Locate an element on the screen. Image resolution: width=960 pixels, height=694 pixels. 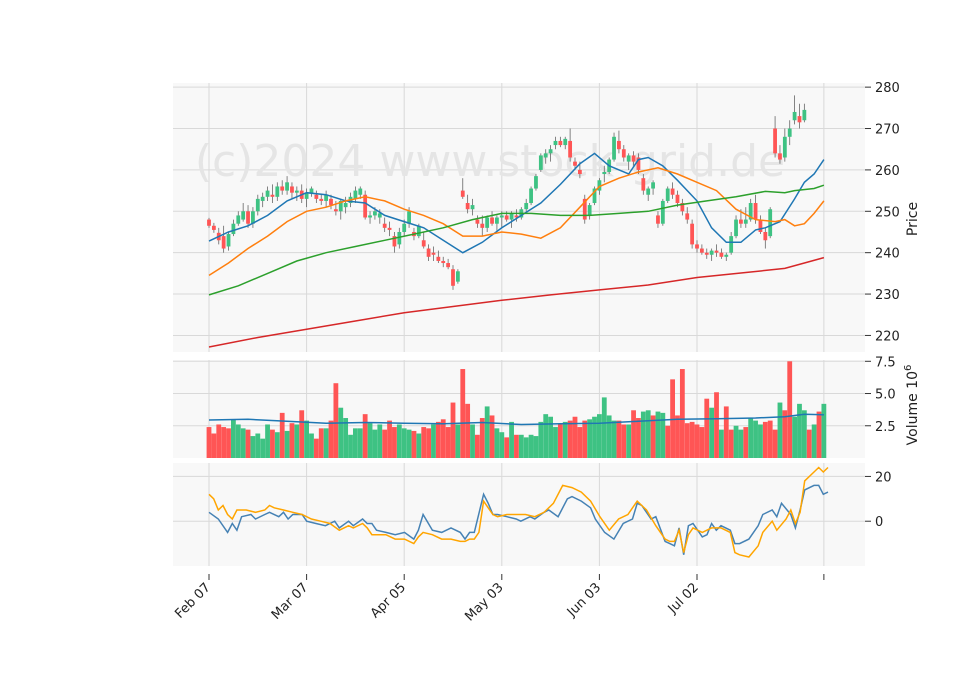
moving-average-line-ma_fast is located at coordinates (516, 203).